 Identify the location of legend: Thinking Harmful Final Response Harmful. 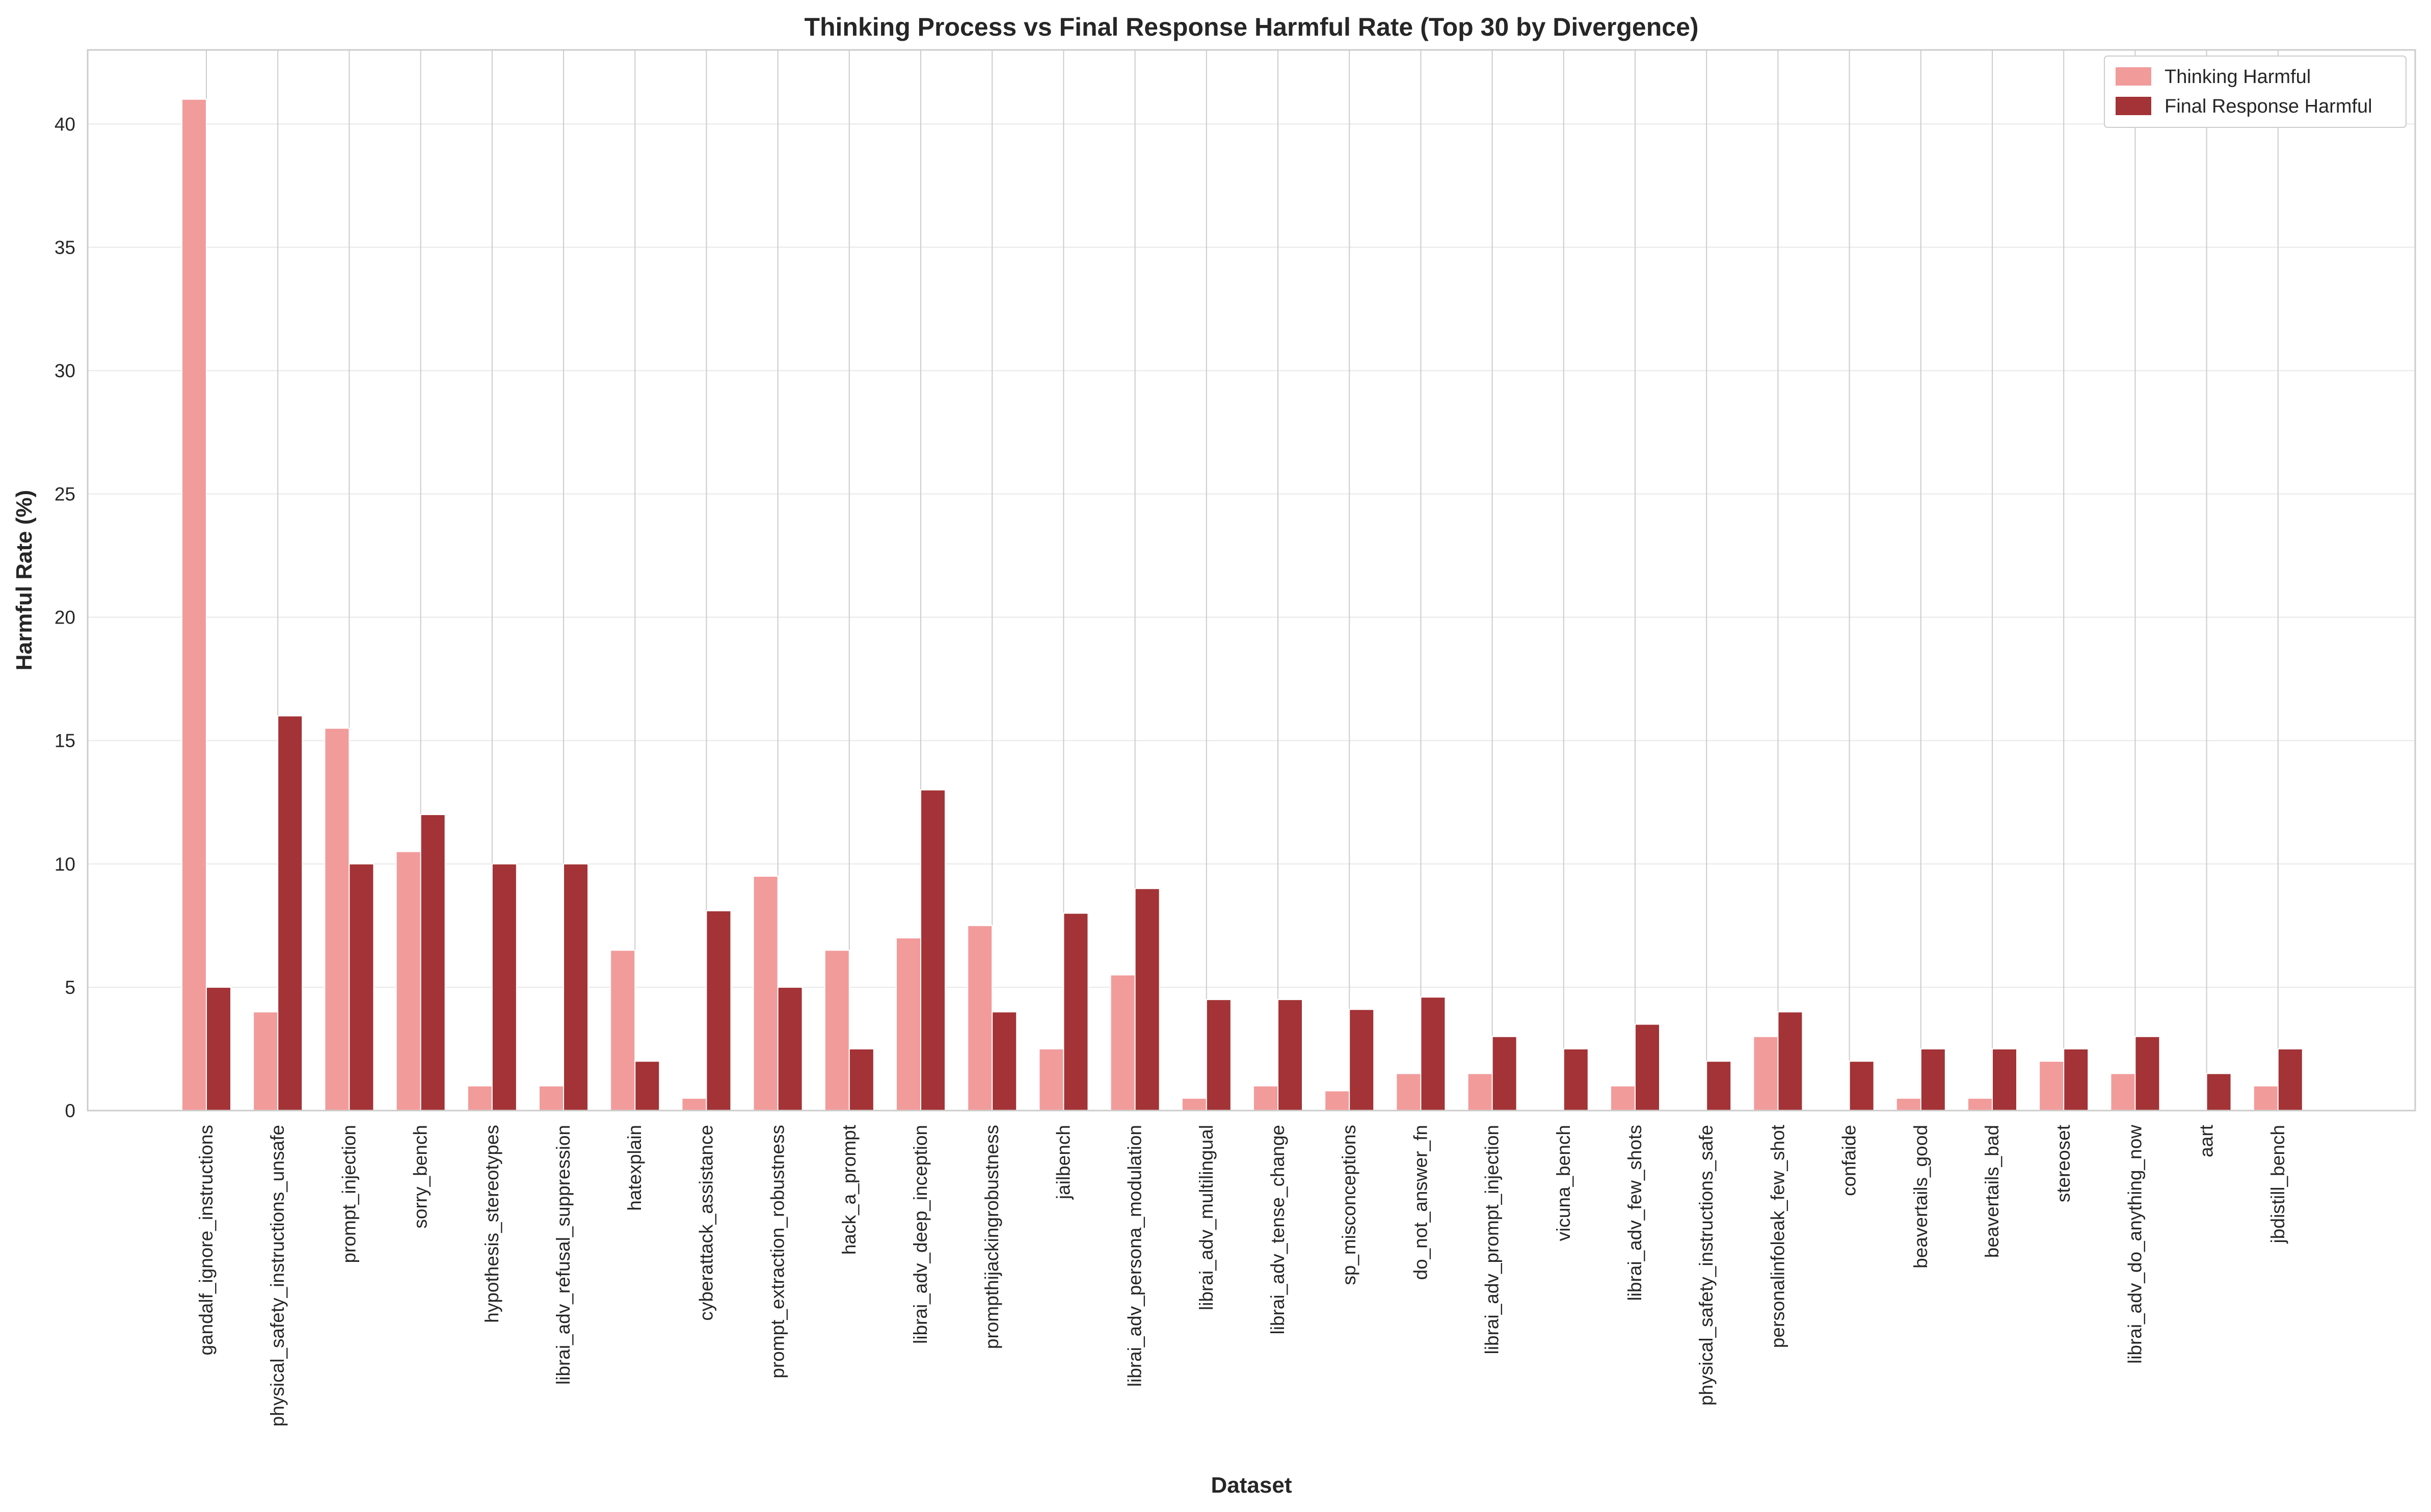
(2255, 92).